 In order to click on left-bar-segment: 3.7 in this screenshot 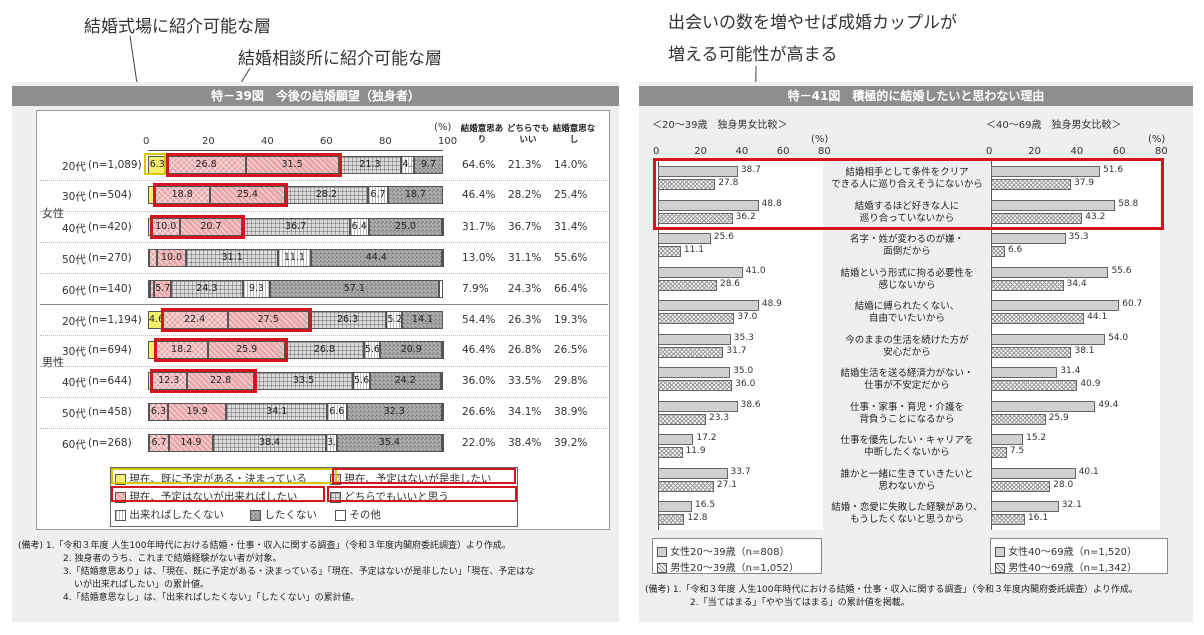, I will do `click(332, 443)`.